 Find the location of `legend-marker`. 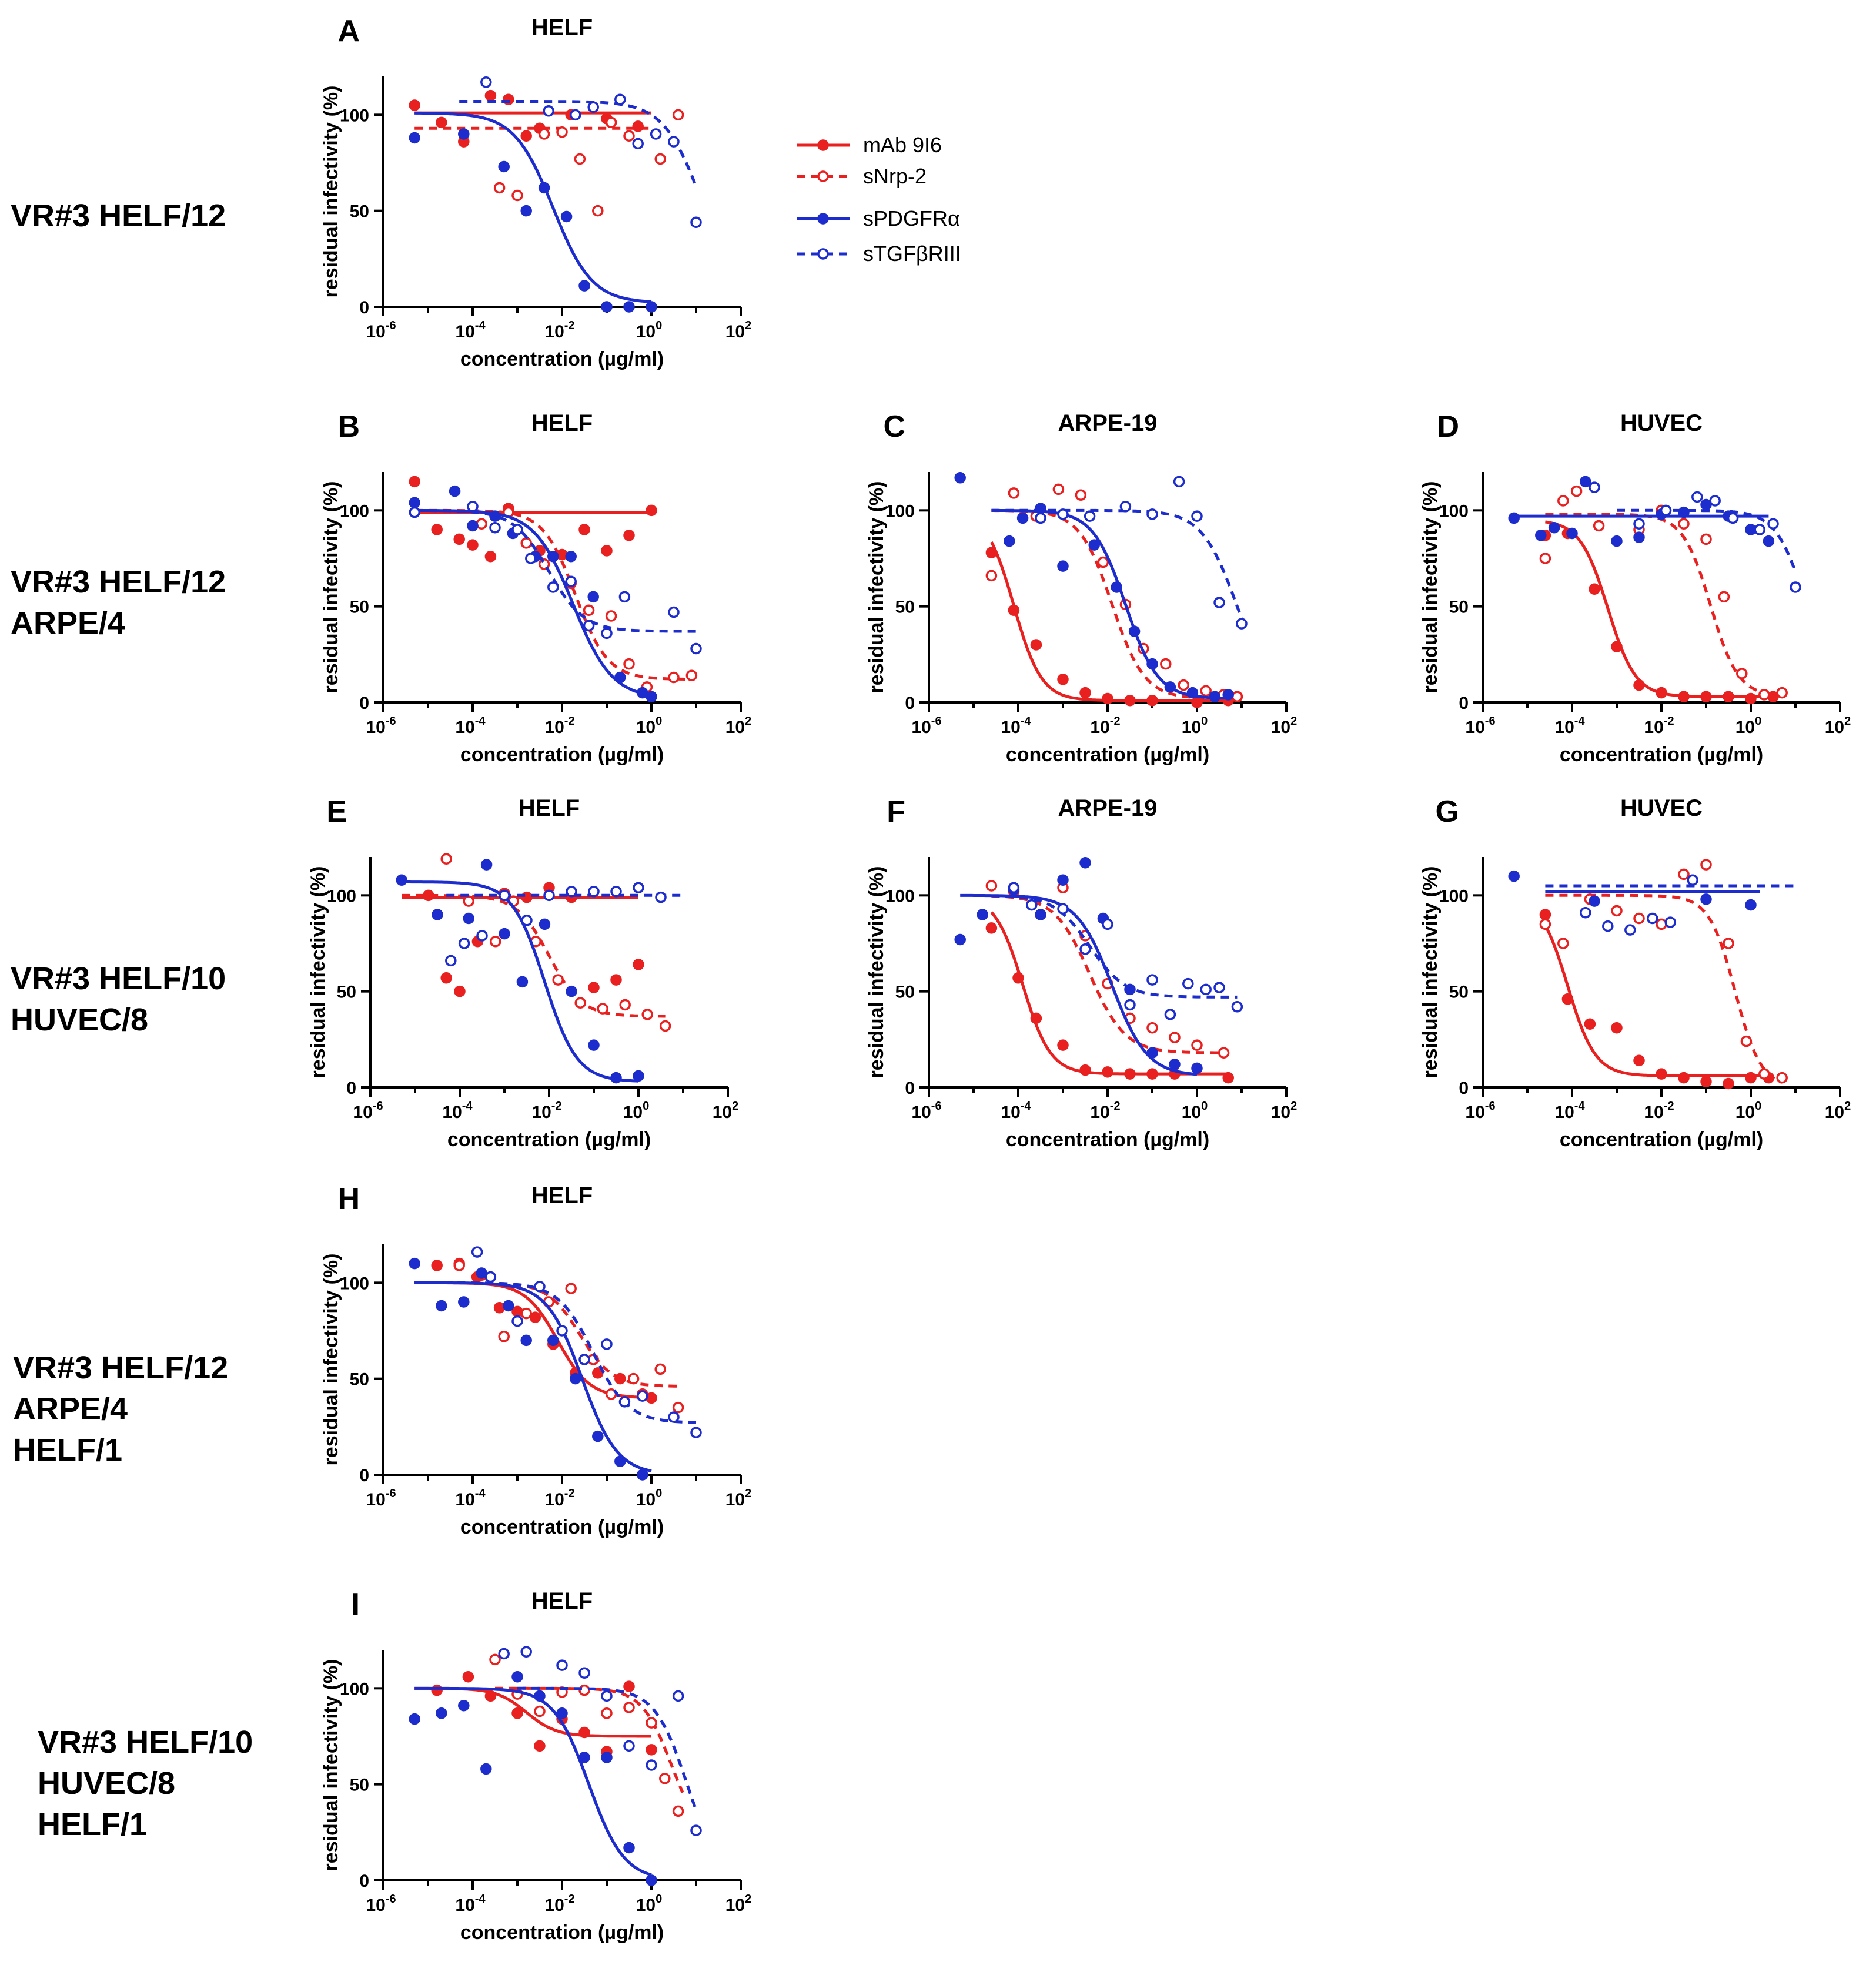

legend-marker is located at coordinates (823, 145).